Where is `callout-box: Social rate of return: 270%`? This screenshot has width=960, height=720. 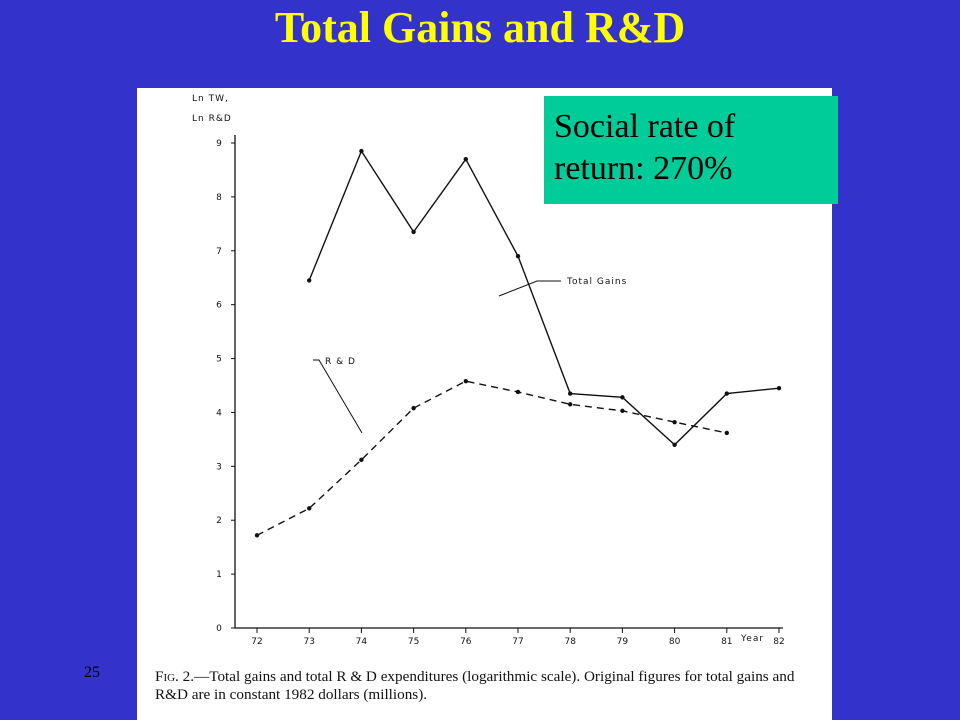 callout-box: Social rate of return: 270% is located at coordinates (691, 150).